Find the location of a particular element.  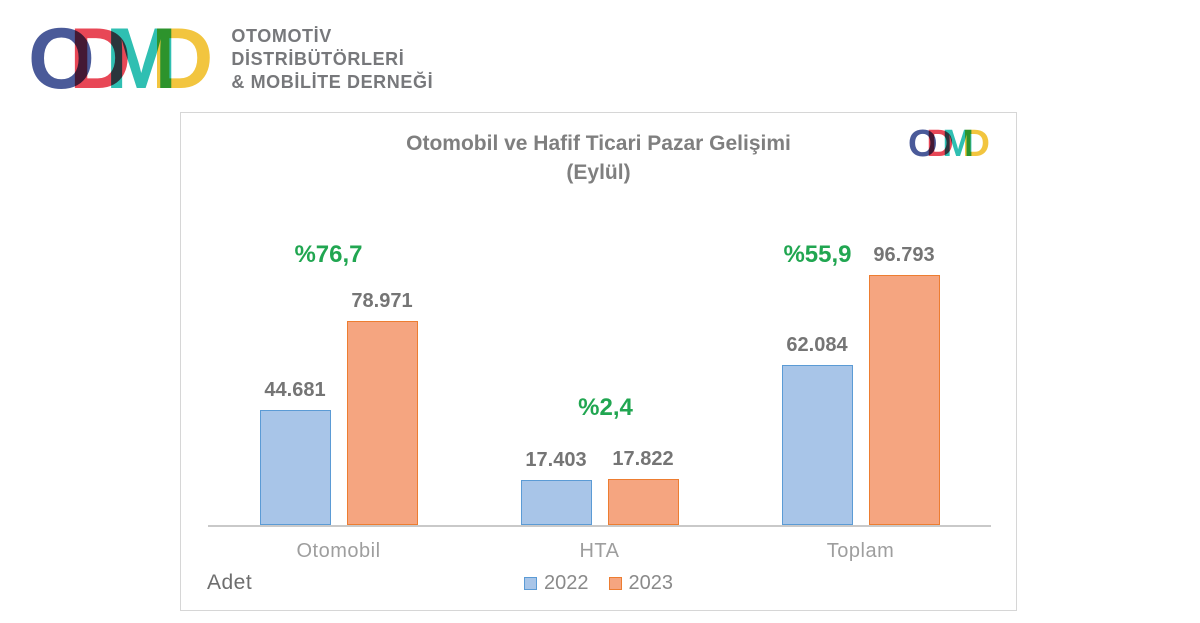

category-label-toplam: Toplam is located at coordinates (860, 551).